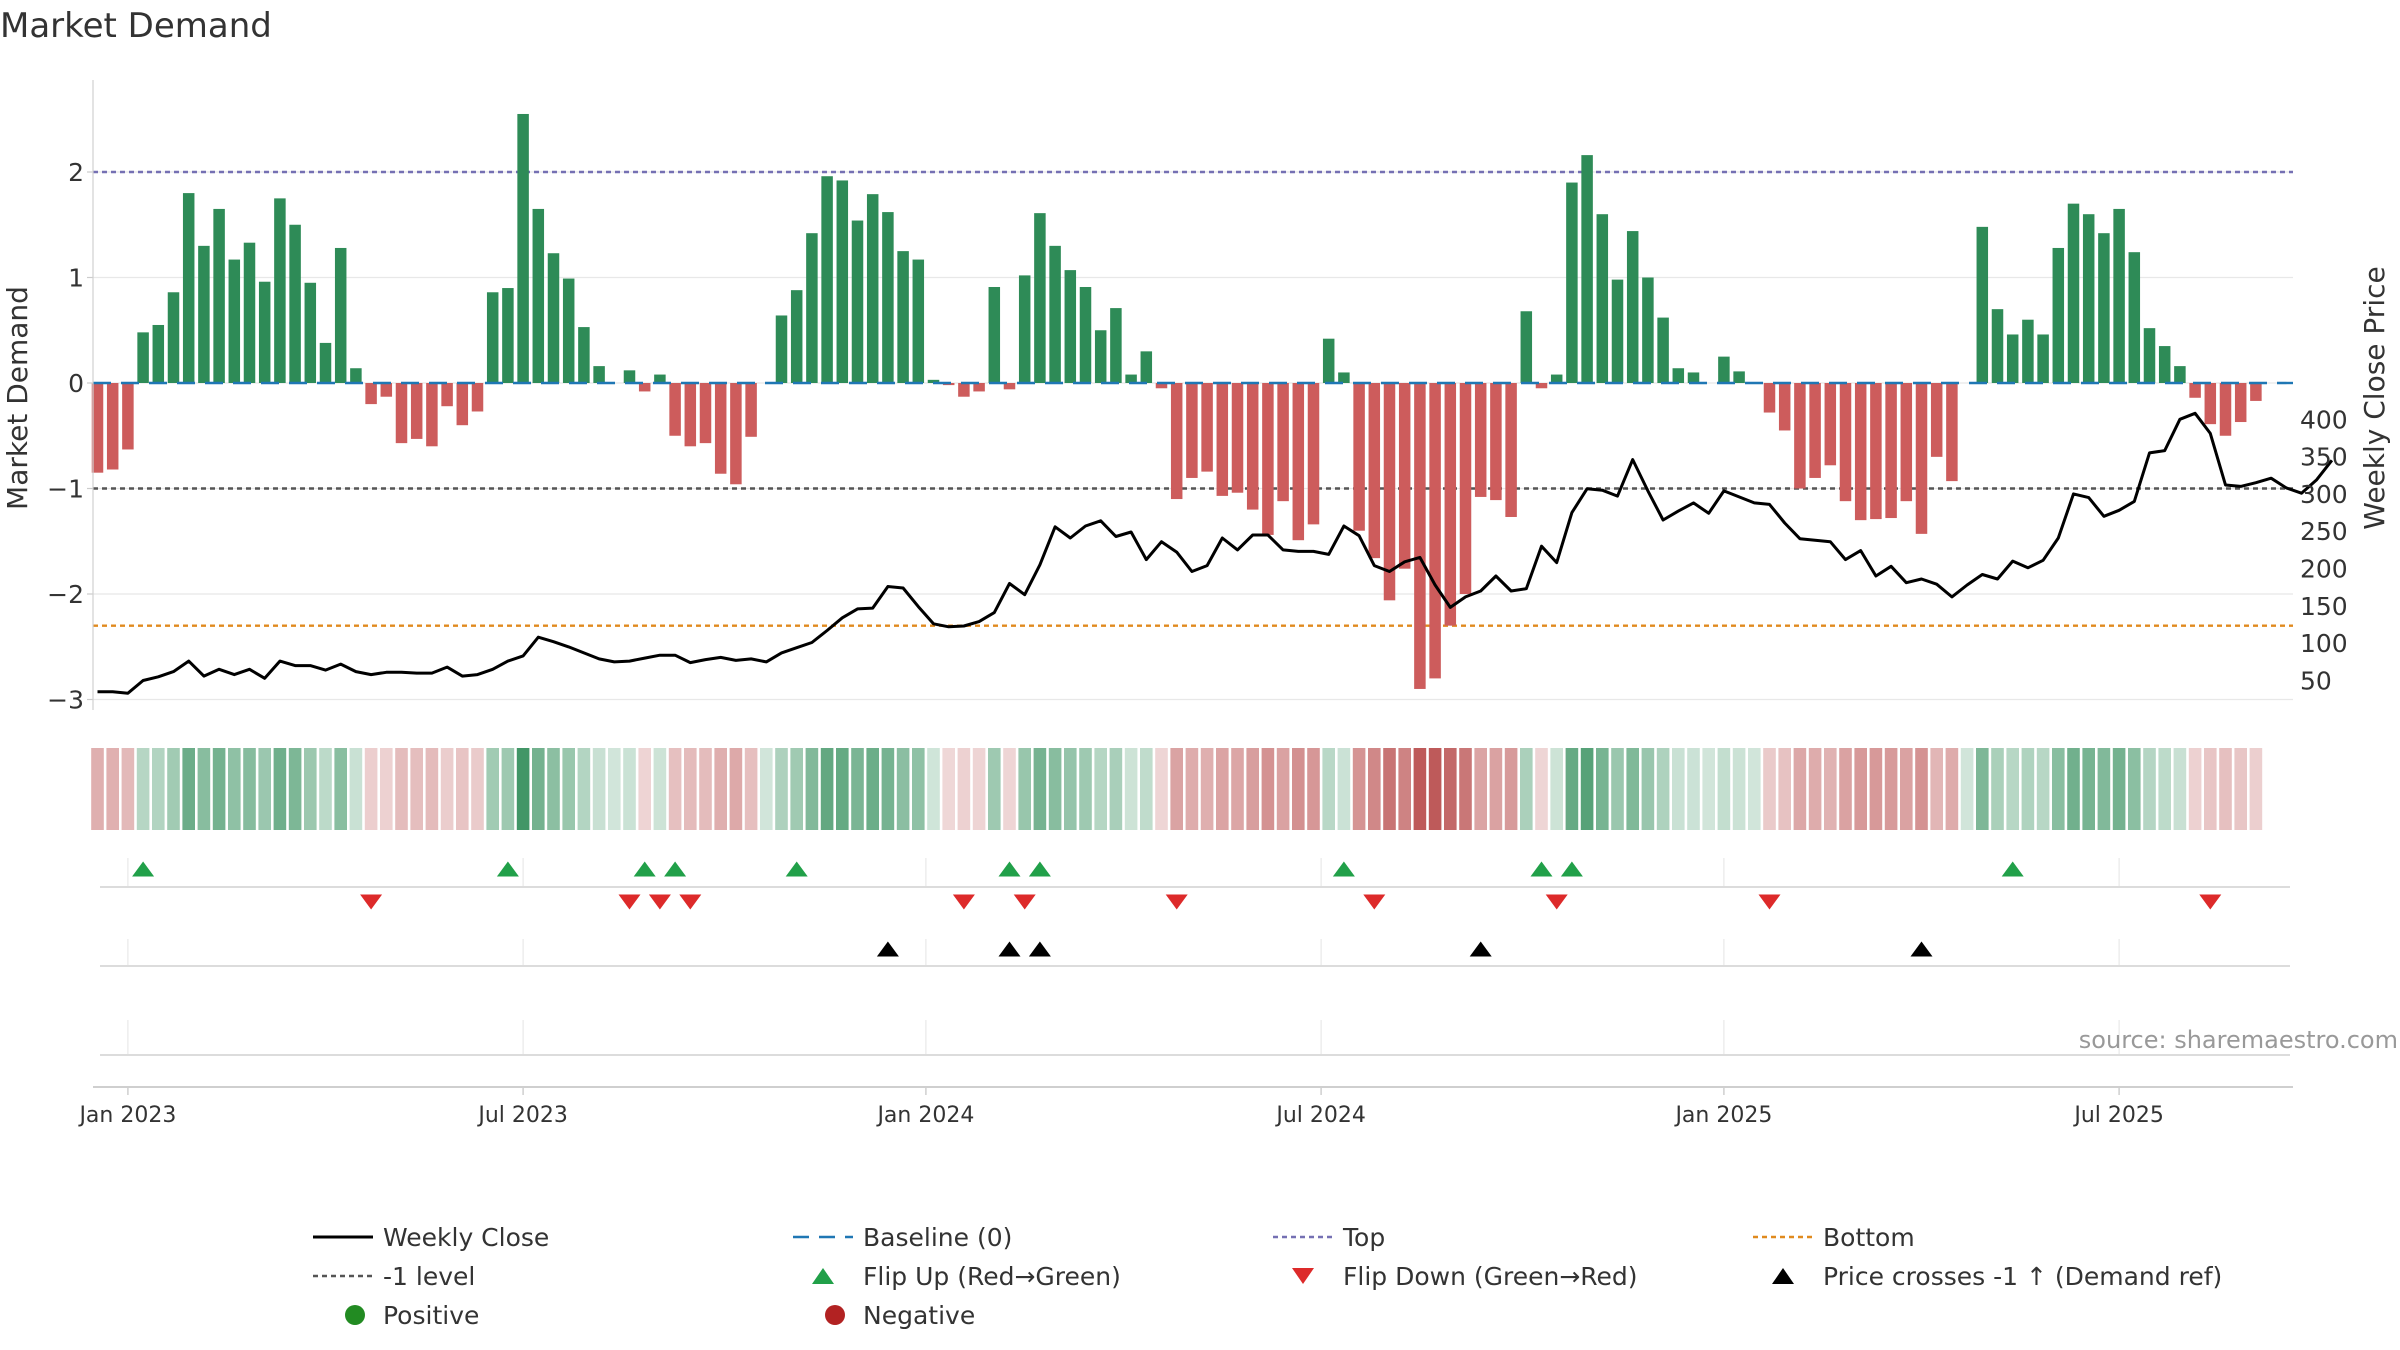 This screenshot has width=2400, height=1350. I want to click on legend-swatch-circle, so click(835, 1315).